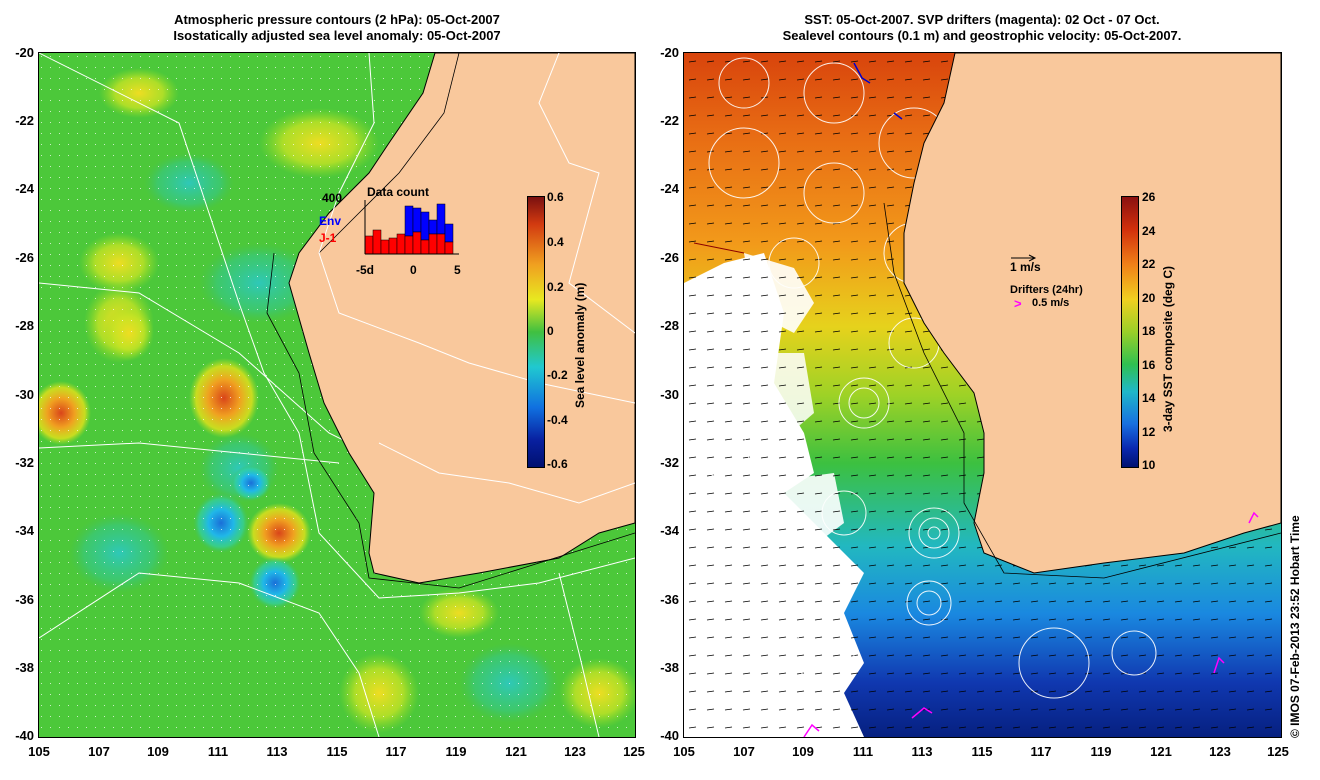 Image resolution: width=1320 pixels, height=780 pixels. What do you see at coordinates (744, 751) in the screenshot?
I see `right-lon-tick: 107` at bounding box center [744, 751].